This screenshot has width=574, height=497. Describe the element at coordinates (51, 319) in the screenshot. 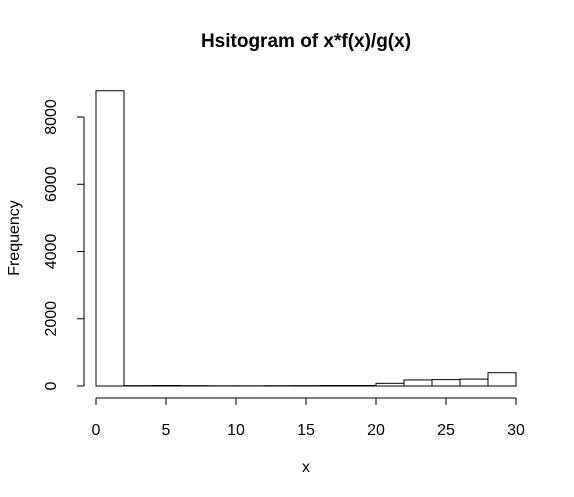

I see `y-tick-label-2000: 2000` at that location.